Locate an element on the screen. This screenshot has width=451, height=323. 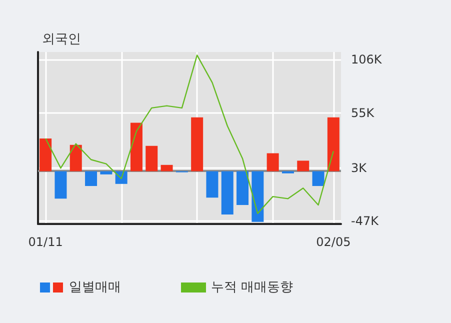
y-tick-label: 55K is located at coordinates (363, 113).